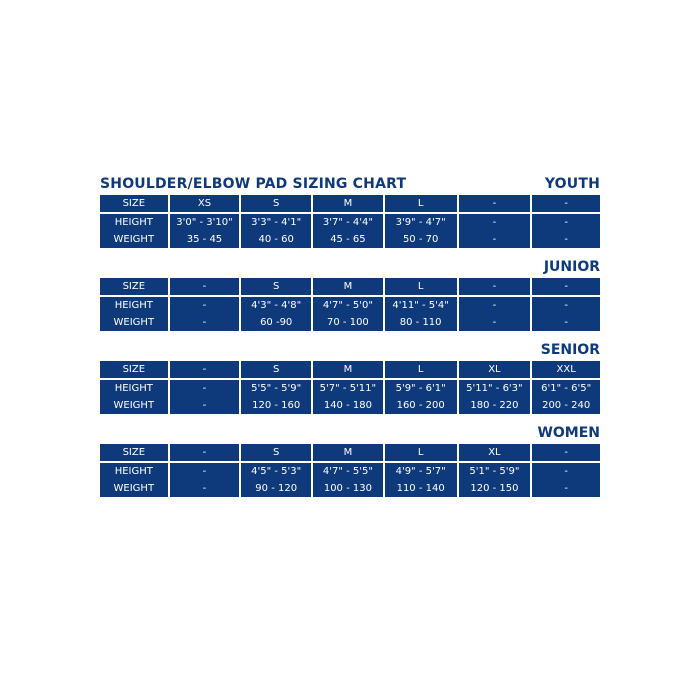  Describe the element at coordinates (203, 204) in the screenshot. I see `table-cell: XS` at that location.